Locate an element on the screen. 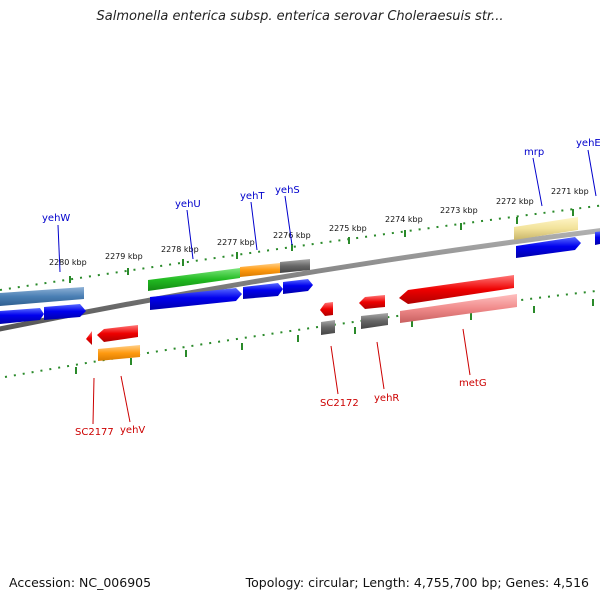 The width and height of the screenshot is (600, 600). scale-label: 2279 kbp is located at coordinates (124, 256).